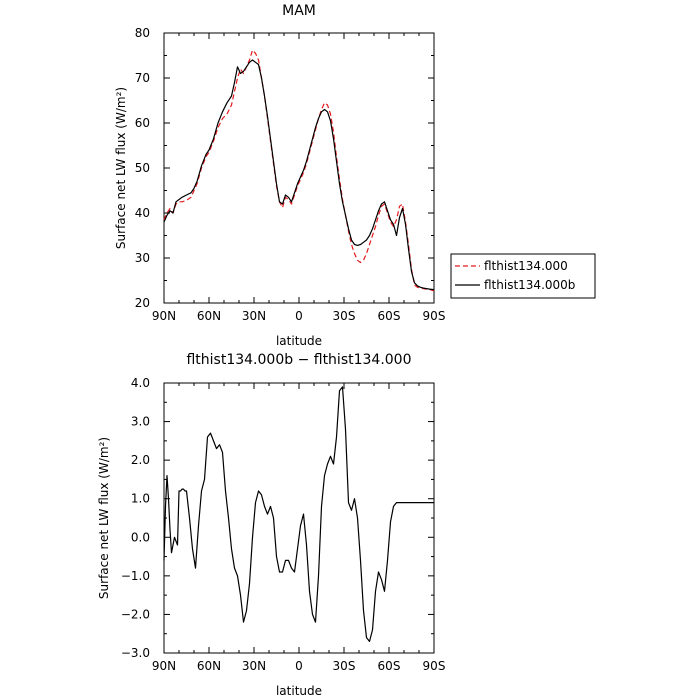 Image resolution: width=700 pixels, height=700 pixels. I want to click on bottom-chart-title: flthist134.000b − flthist134.000, so click(298, 360).